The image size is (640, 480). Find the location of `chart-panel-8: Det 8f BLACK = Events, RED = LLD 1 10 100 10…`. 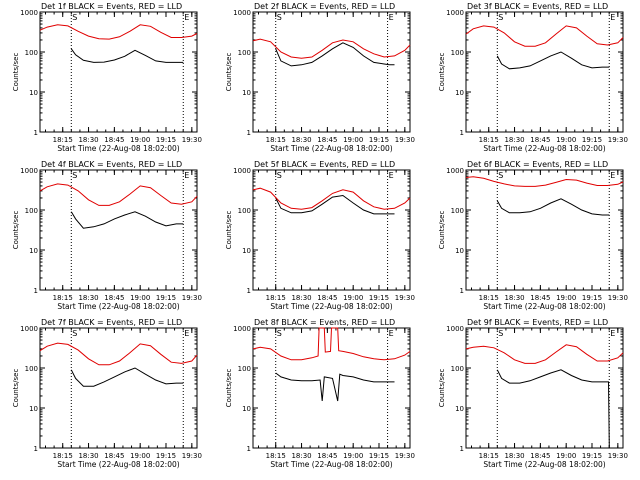

chart-panel-8: Det 8f BLACK = Events, RED = LLD 1 10 100 10… is located at coordinates (320, 393).